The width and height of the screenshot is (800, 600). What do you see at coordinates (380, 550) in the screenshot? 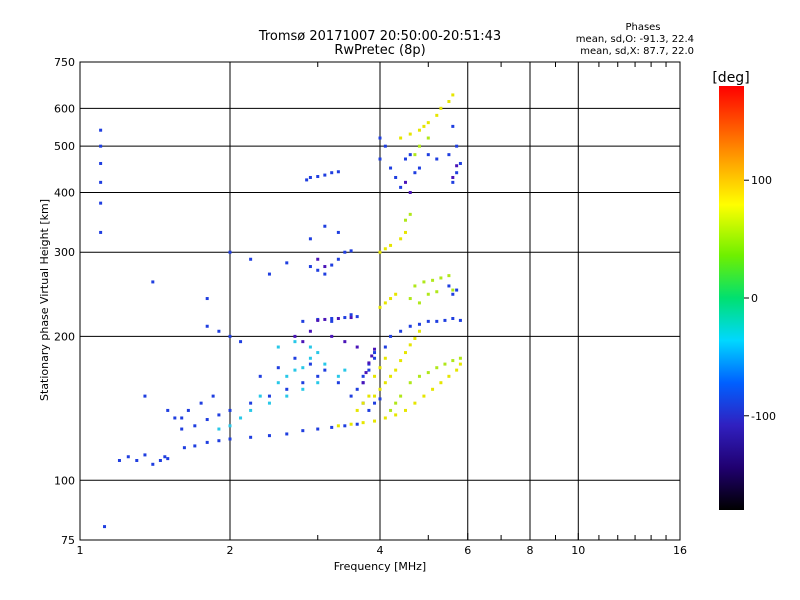
I see `x-tick-label: 4` at bounding box center [380, 550].